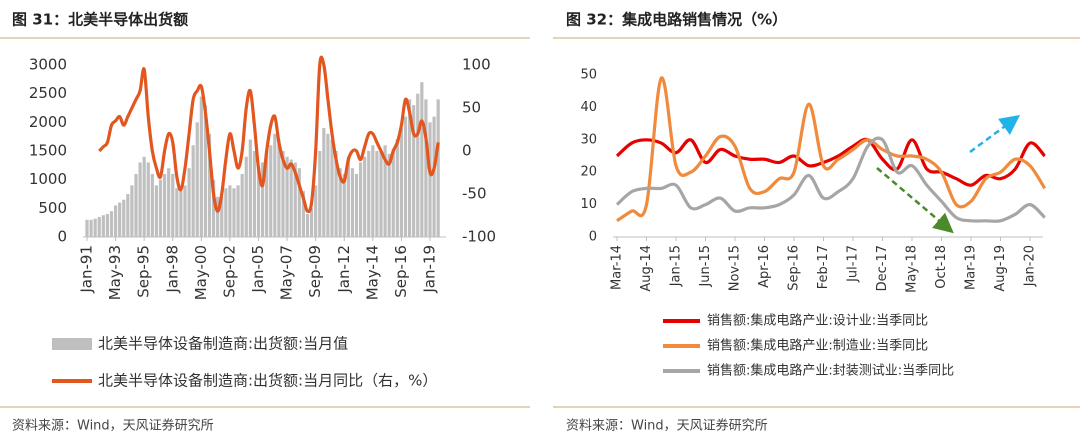 Image resolution: width=1080 pixels, height=446 pixels. Describe the element at coordinates (882, 268) in the screenshot. I see `x-tick-label: Dec-17` at that location.